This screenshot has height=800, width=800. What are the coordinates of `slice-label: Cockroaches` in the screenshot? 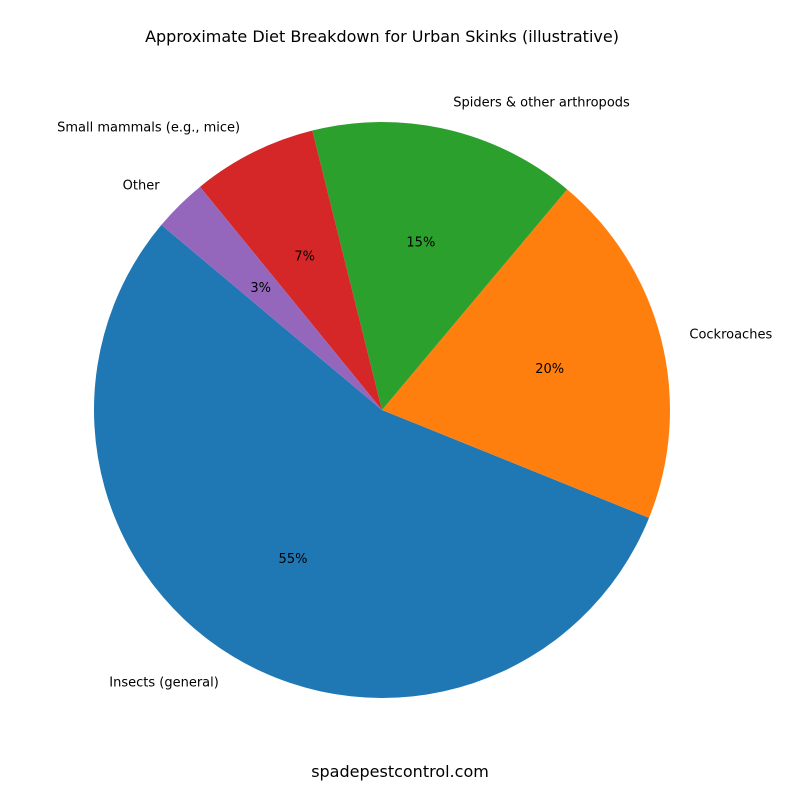 It's located at (730, 334).